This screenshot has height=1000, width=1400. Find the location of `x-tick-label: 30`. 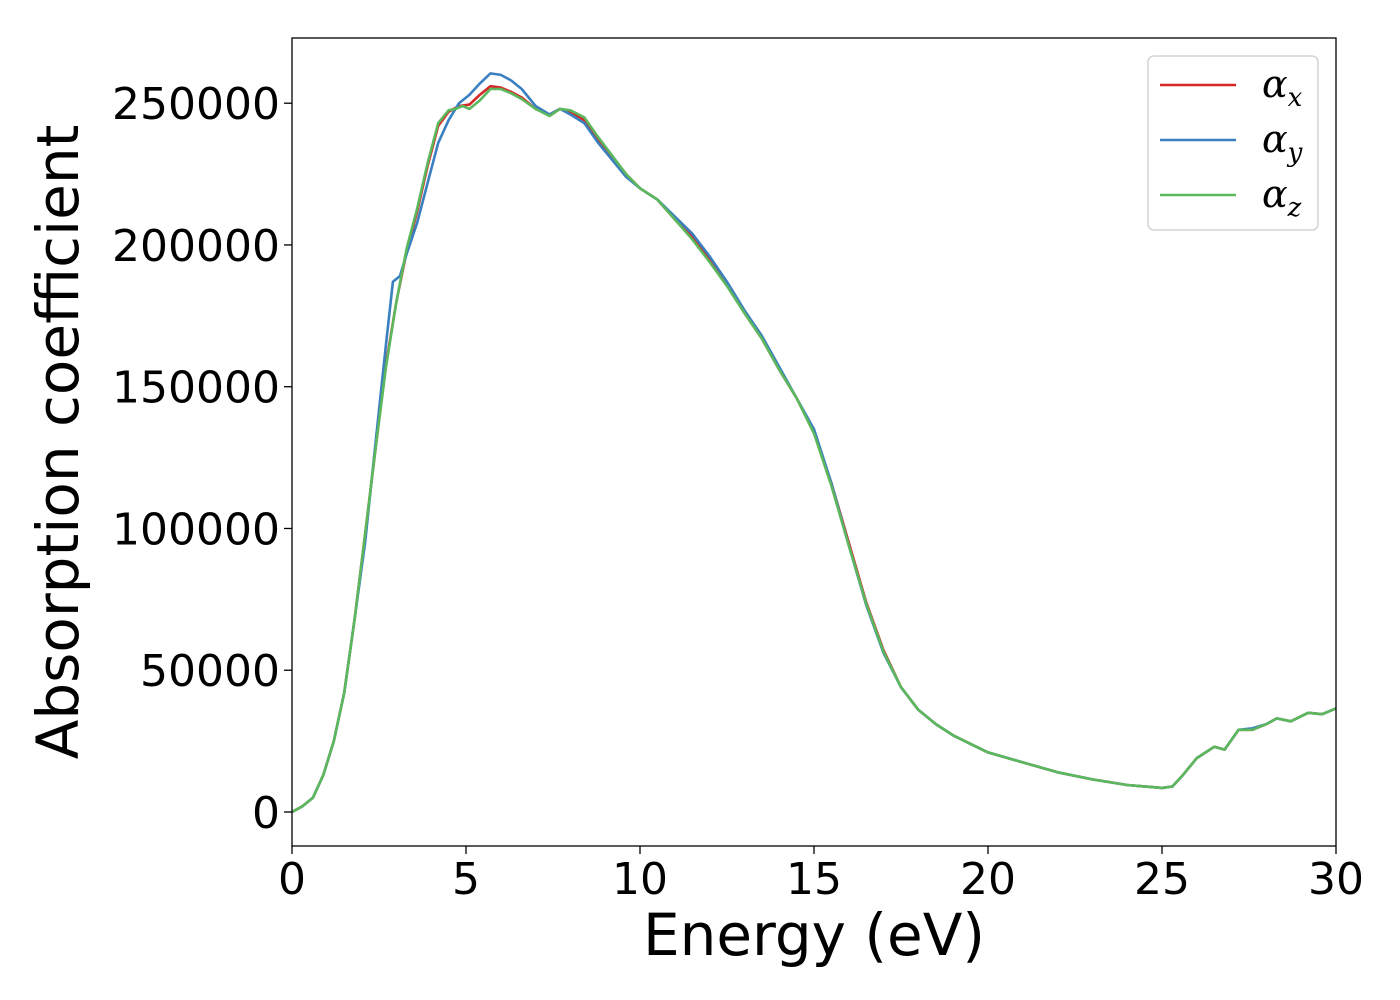

x-tick-label: 30 is located at coordinates (1336, 879).